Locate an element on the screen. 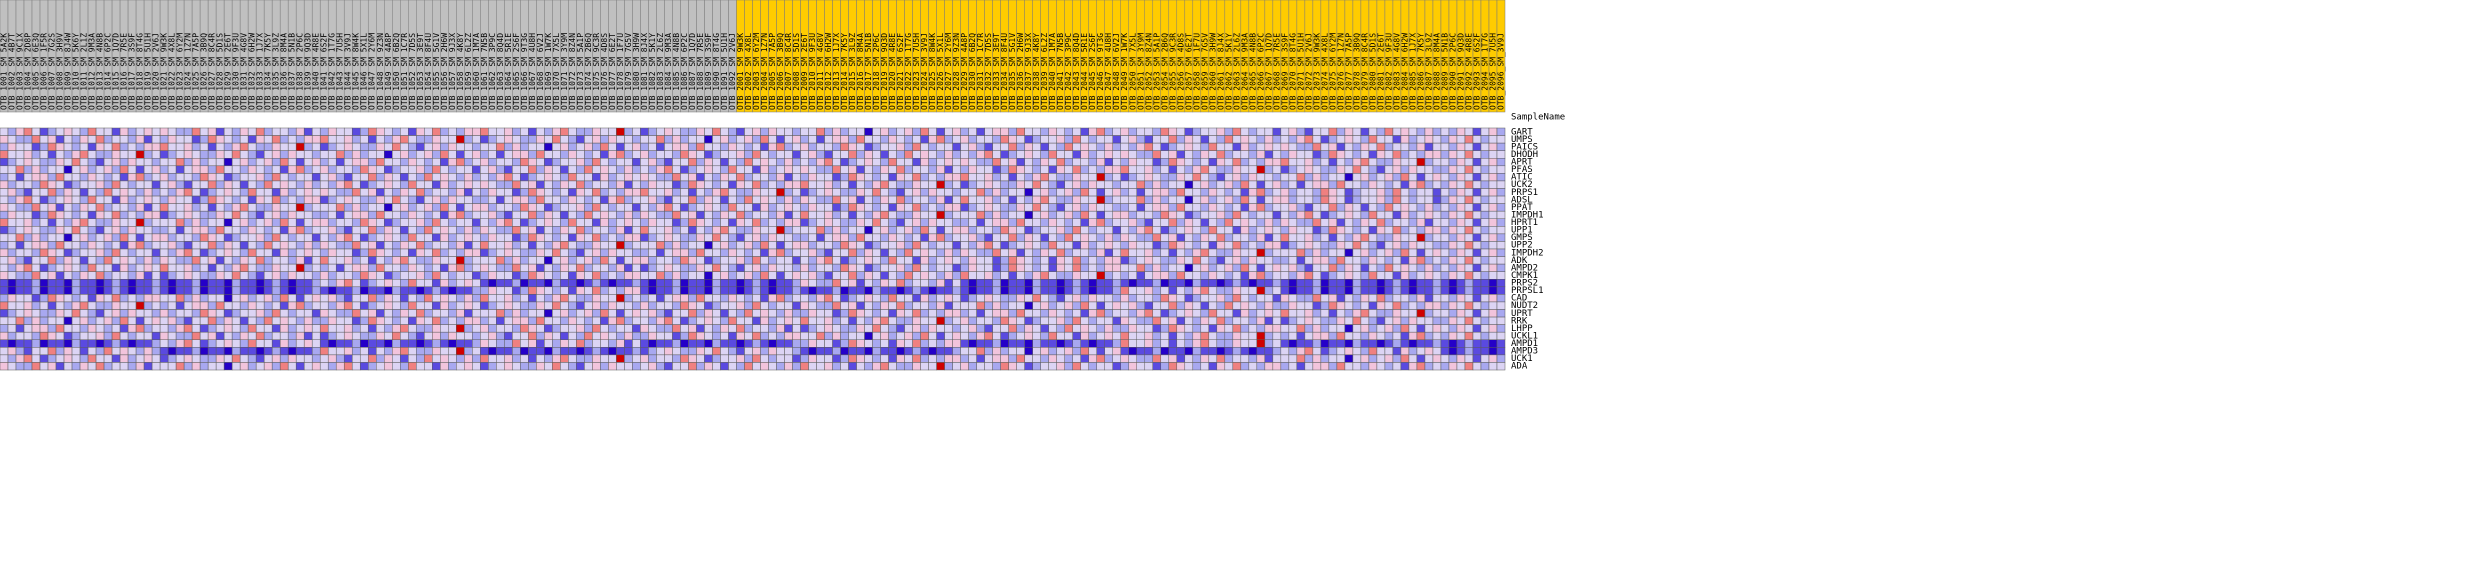  column-label: OTB_2079_SM_8C4R is located at coordinates (1364, 71).